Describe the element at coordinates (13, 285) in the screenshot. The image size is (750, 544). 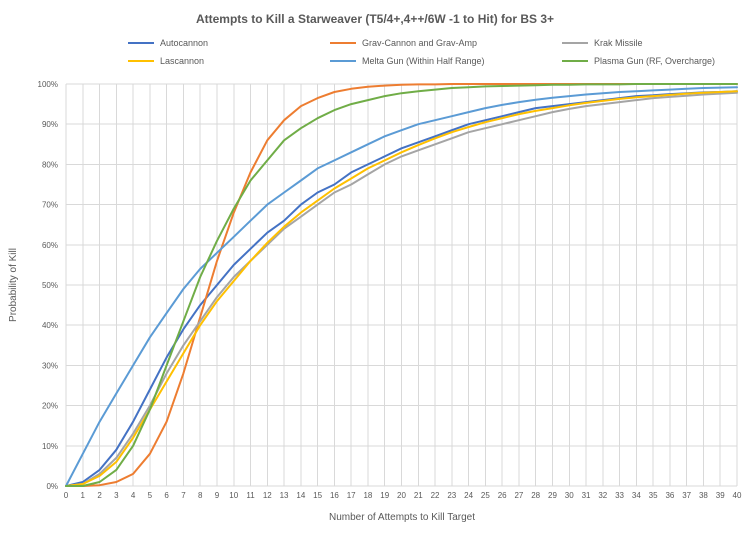
I see `y-axis-title: Probability of Kill` at that location.